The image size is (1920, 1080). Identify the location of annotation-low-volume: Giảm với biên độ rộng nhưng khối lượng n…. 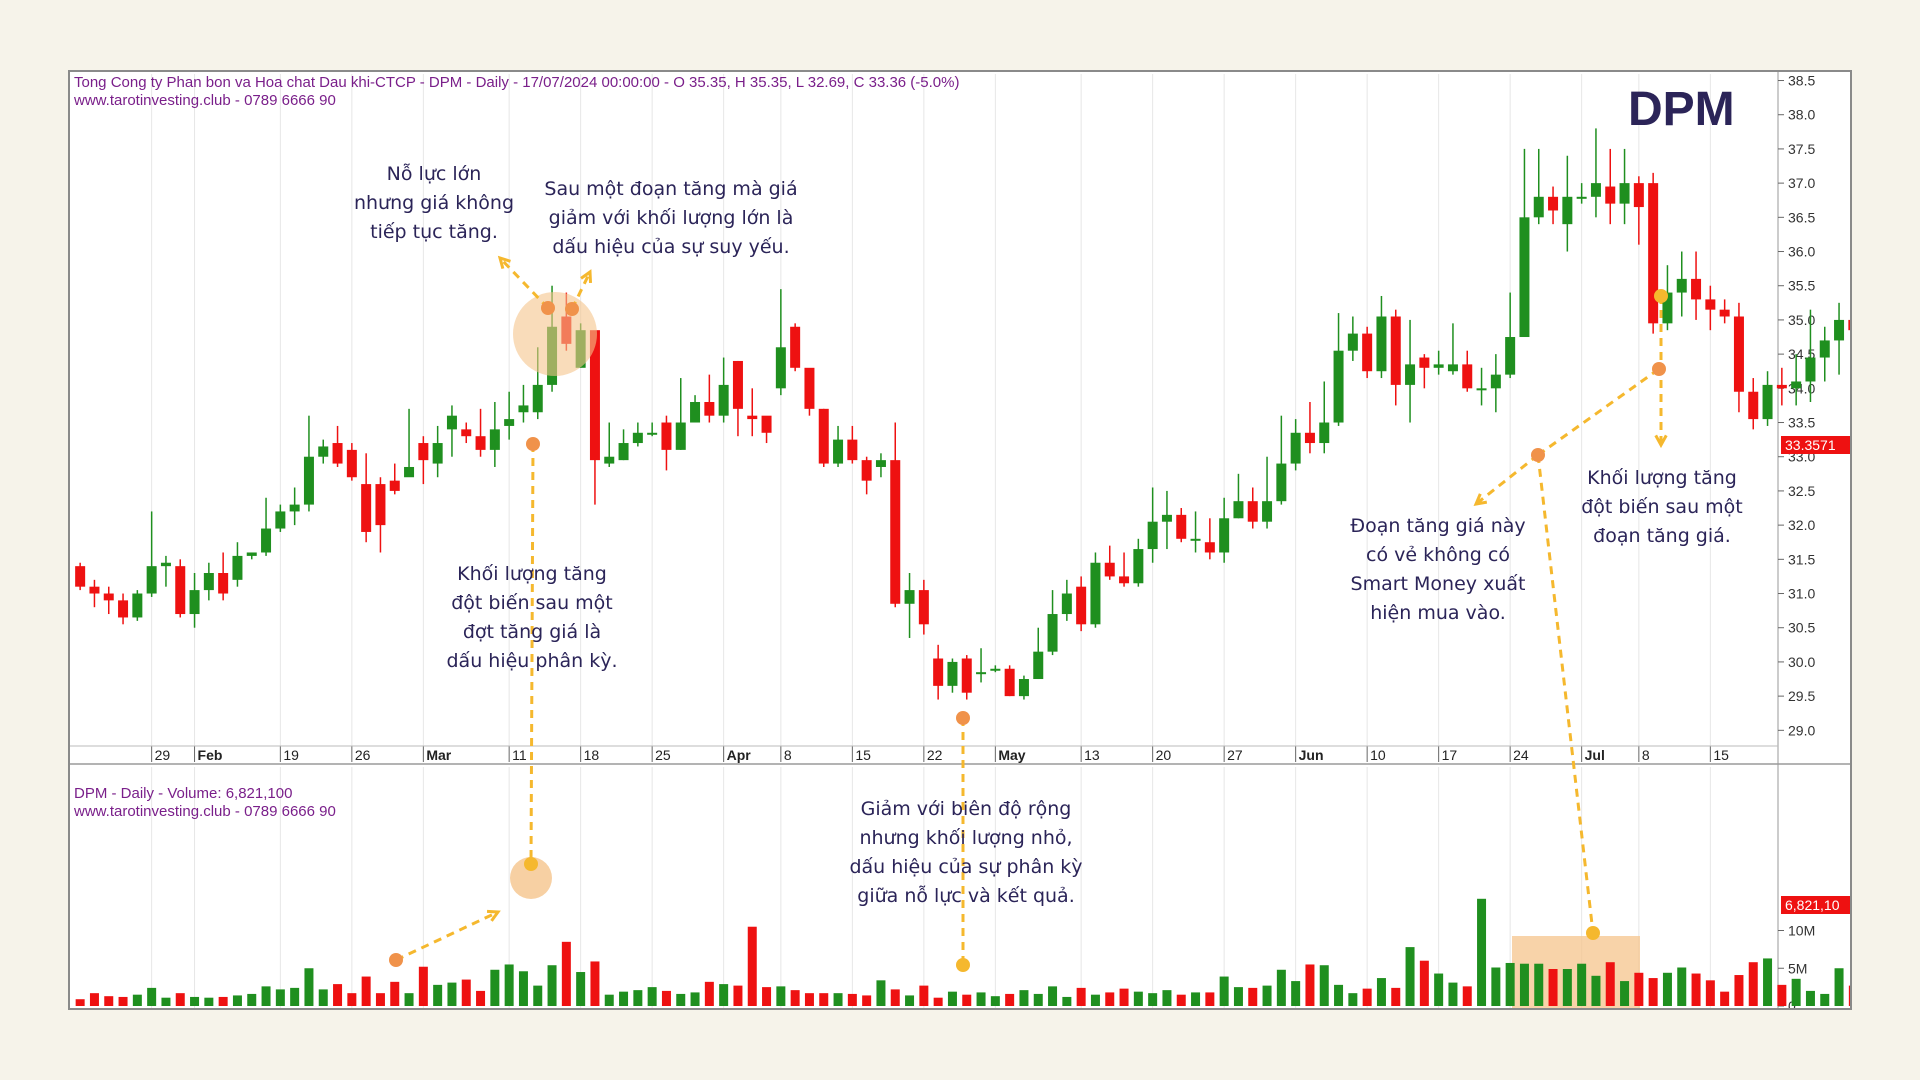
(965, 853).